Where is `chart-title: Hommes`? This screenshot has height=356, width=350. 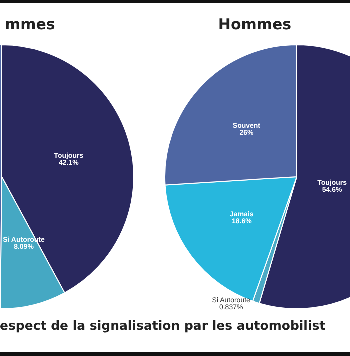 chart-title: Hommes is located at coordinates (255, 25).